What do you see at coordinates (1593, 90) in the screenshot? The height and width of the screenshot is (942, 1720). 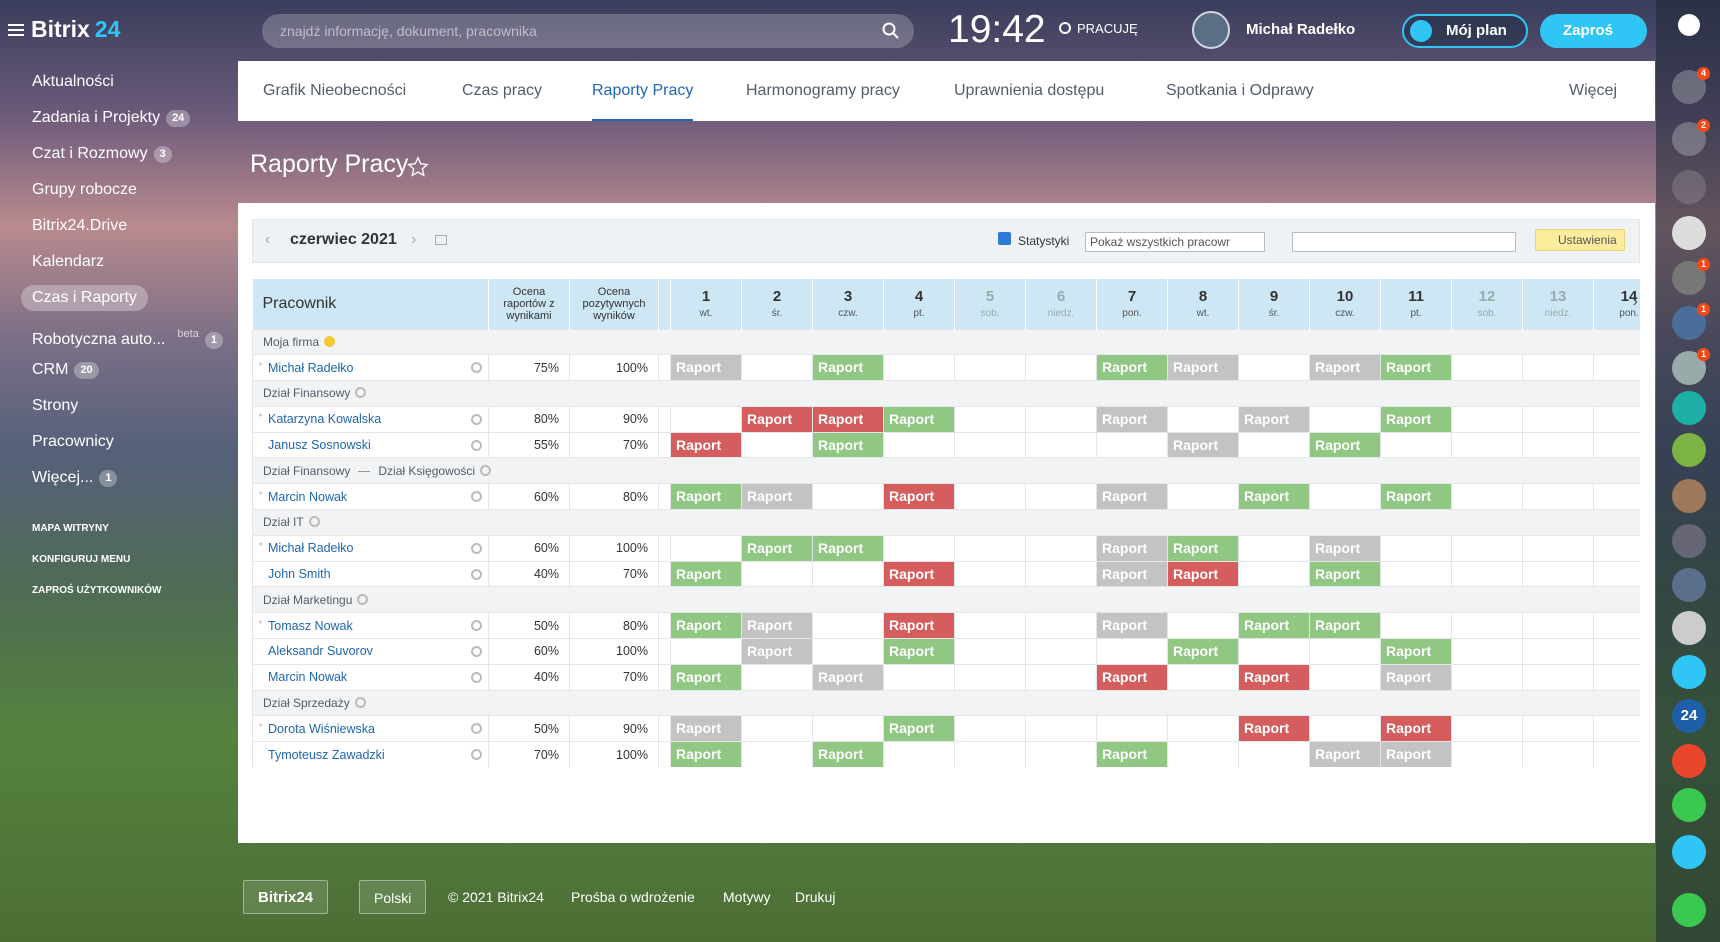 I see `tab-more: Więcej` at bounding box center [1593, 90].